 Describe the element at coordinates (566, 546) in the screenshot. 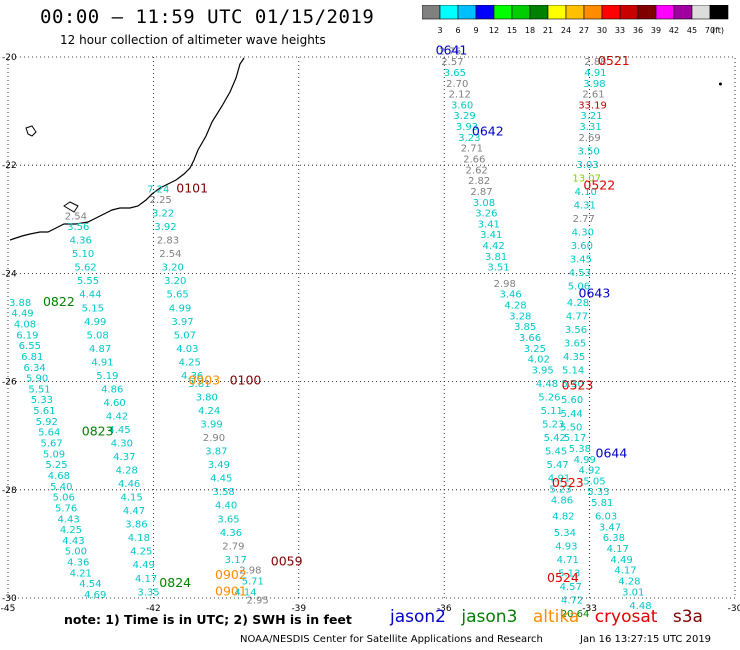

I see `wave-height-value: 4.93` at that location.